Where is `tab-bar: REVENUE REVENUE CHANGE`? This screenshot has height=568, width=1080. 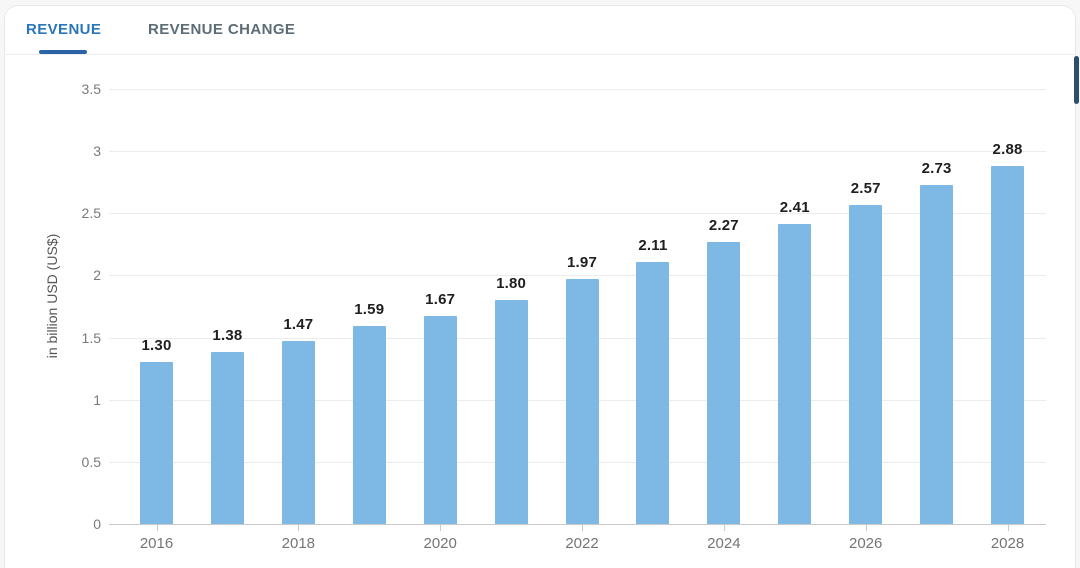
tab-bar: REVENUE REVENUE CHANGE is located at coordinates (540, 30).